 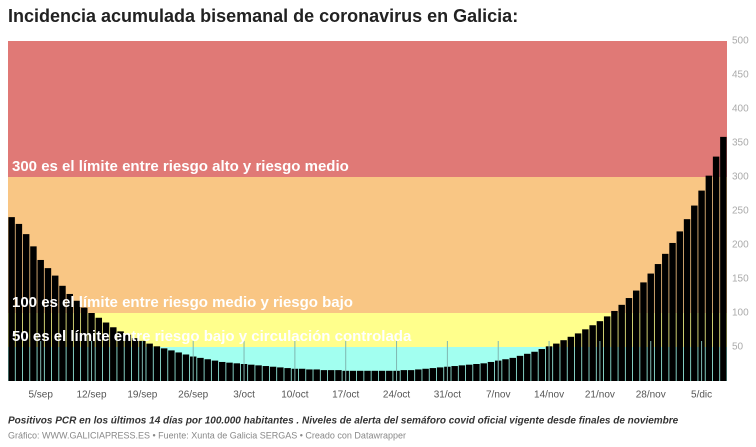 I want to click on x-tick-label: 10/oct, so click(x=294, y=395).